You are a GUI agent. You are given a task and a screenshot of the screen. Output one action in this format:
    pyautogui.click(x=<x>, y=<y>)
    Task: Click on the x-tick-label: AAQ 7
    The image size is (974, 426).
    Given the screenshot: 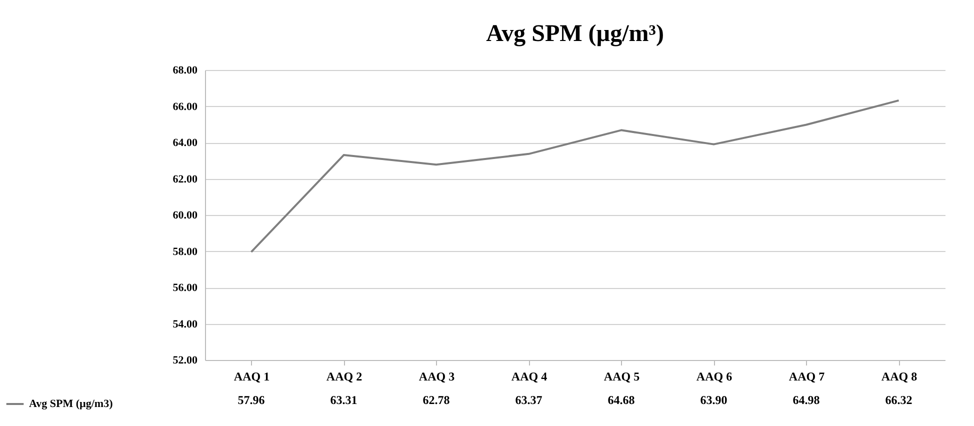 What is the action you would take?
    pyautogui.click(x=806, y=377)
    